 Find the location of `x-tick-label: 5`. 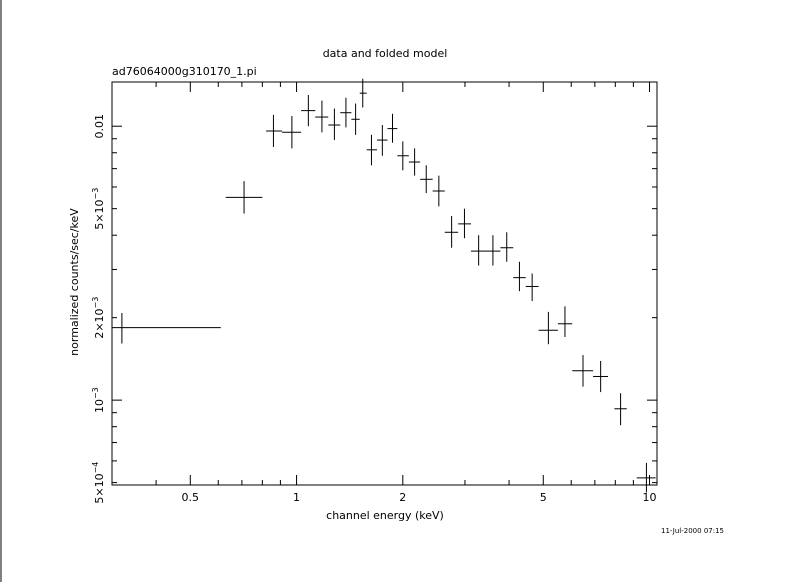

x-tick-label: 5 is located at coordinates (543, 497).